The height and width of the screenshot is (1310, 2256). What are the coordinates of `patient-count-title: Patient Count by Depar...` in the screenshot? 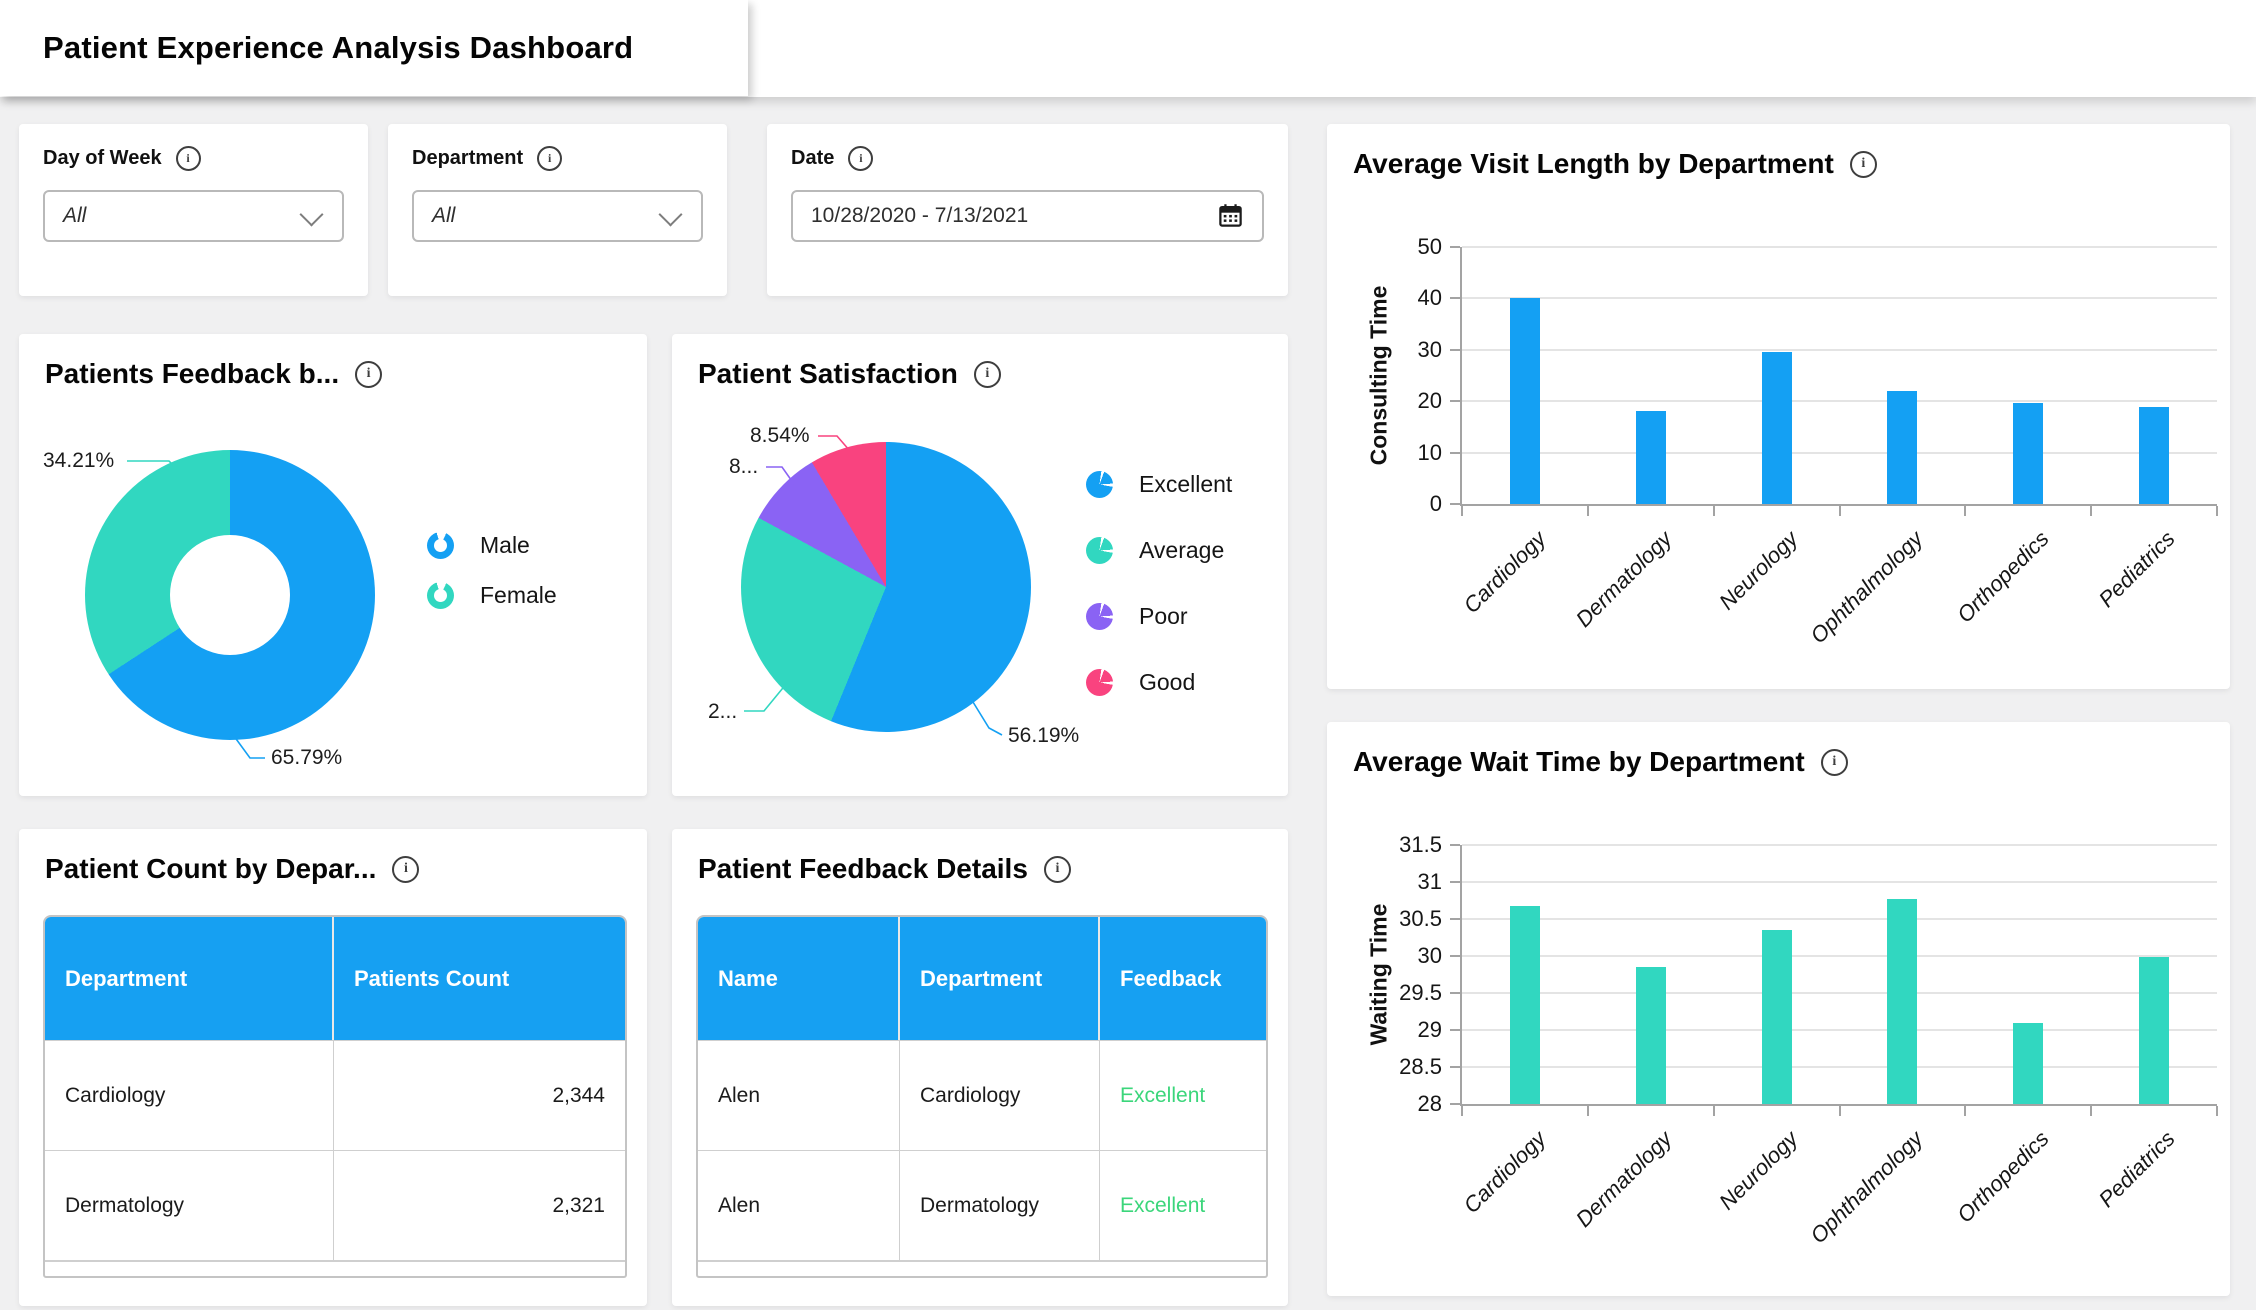 It's located at (211, 868).